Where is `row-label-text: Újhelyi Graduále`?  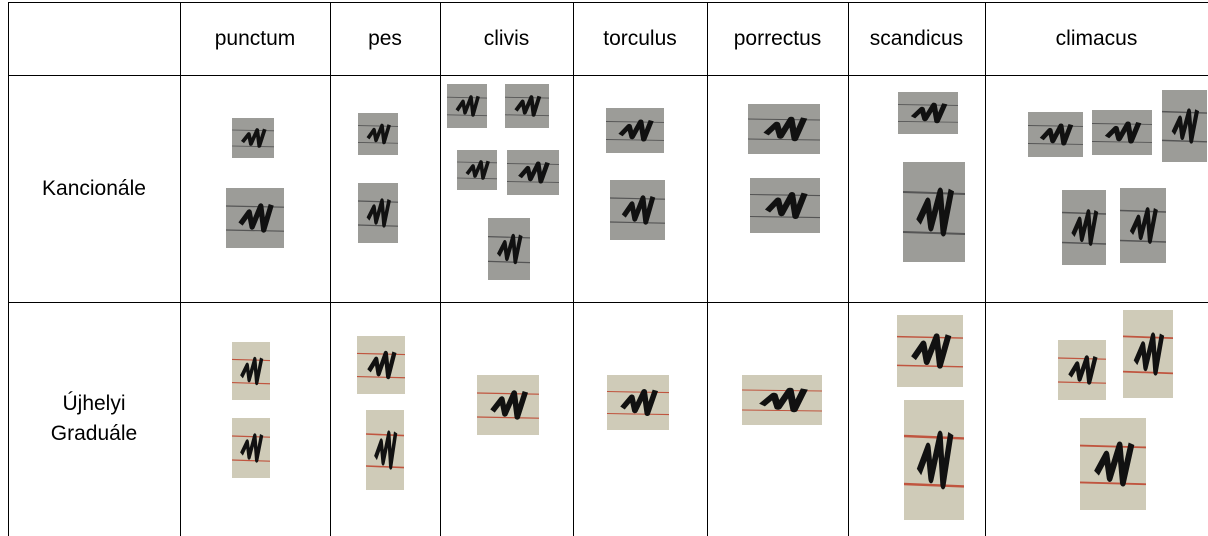
row-label-text: Újhelyi Graduále is located at coordinates (94, 418).